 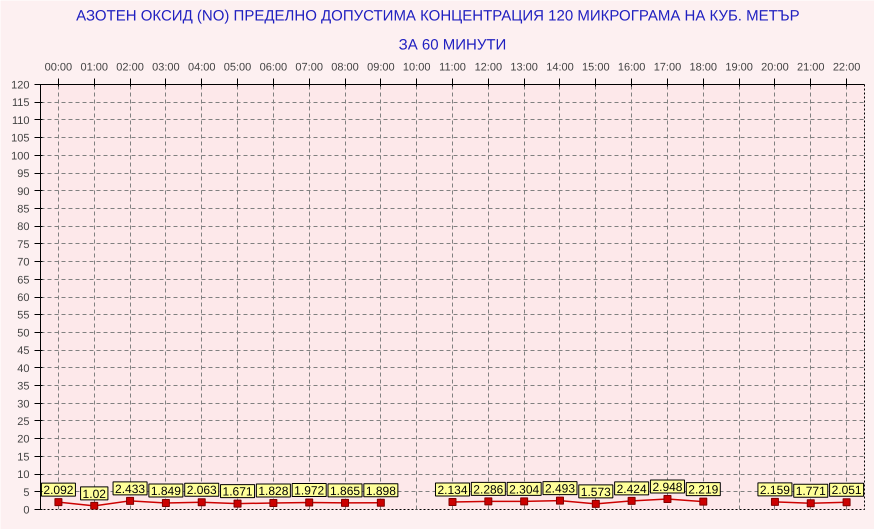 I want to click on y-tick-label: 70, so click(x=23, y=262).